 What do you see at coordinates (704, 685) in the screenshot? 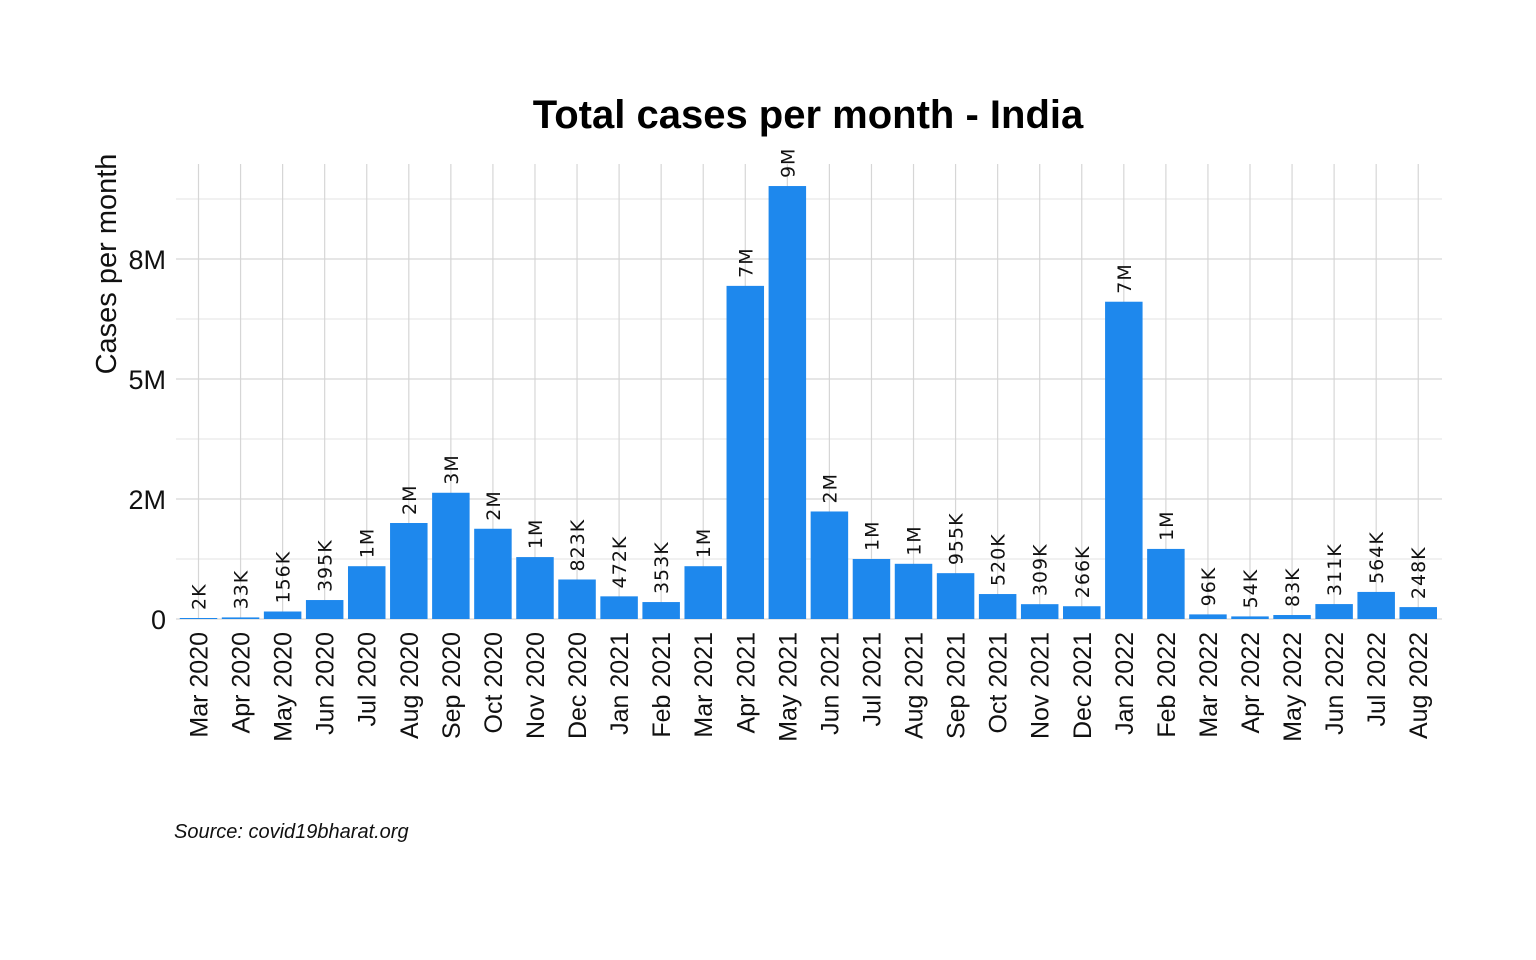
I see `x-tick-label: Mar 2021` at bounding box center [704, 685].